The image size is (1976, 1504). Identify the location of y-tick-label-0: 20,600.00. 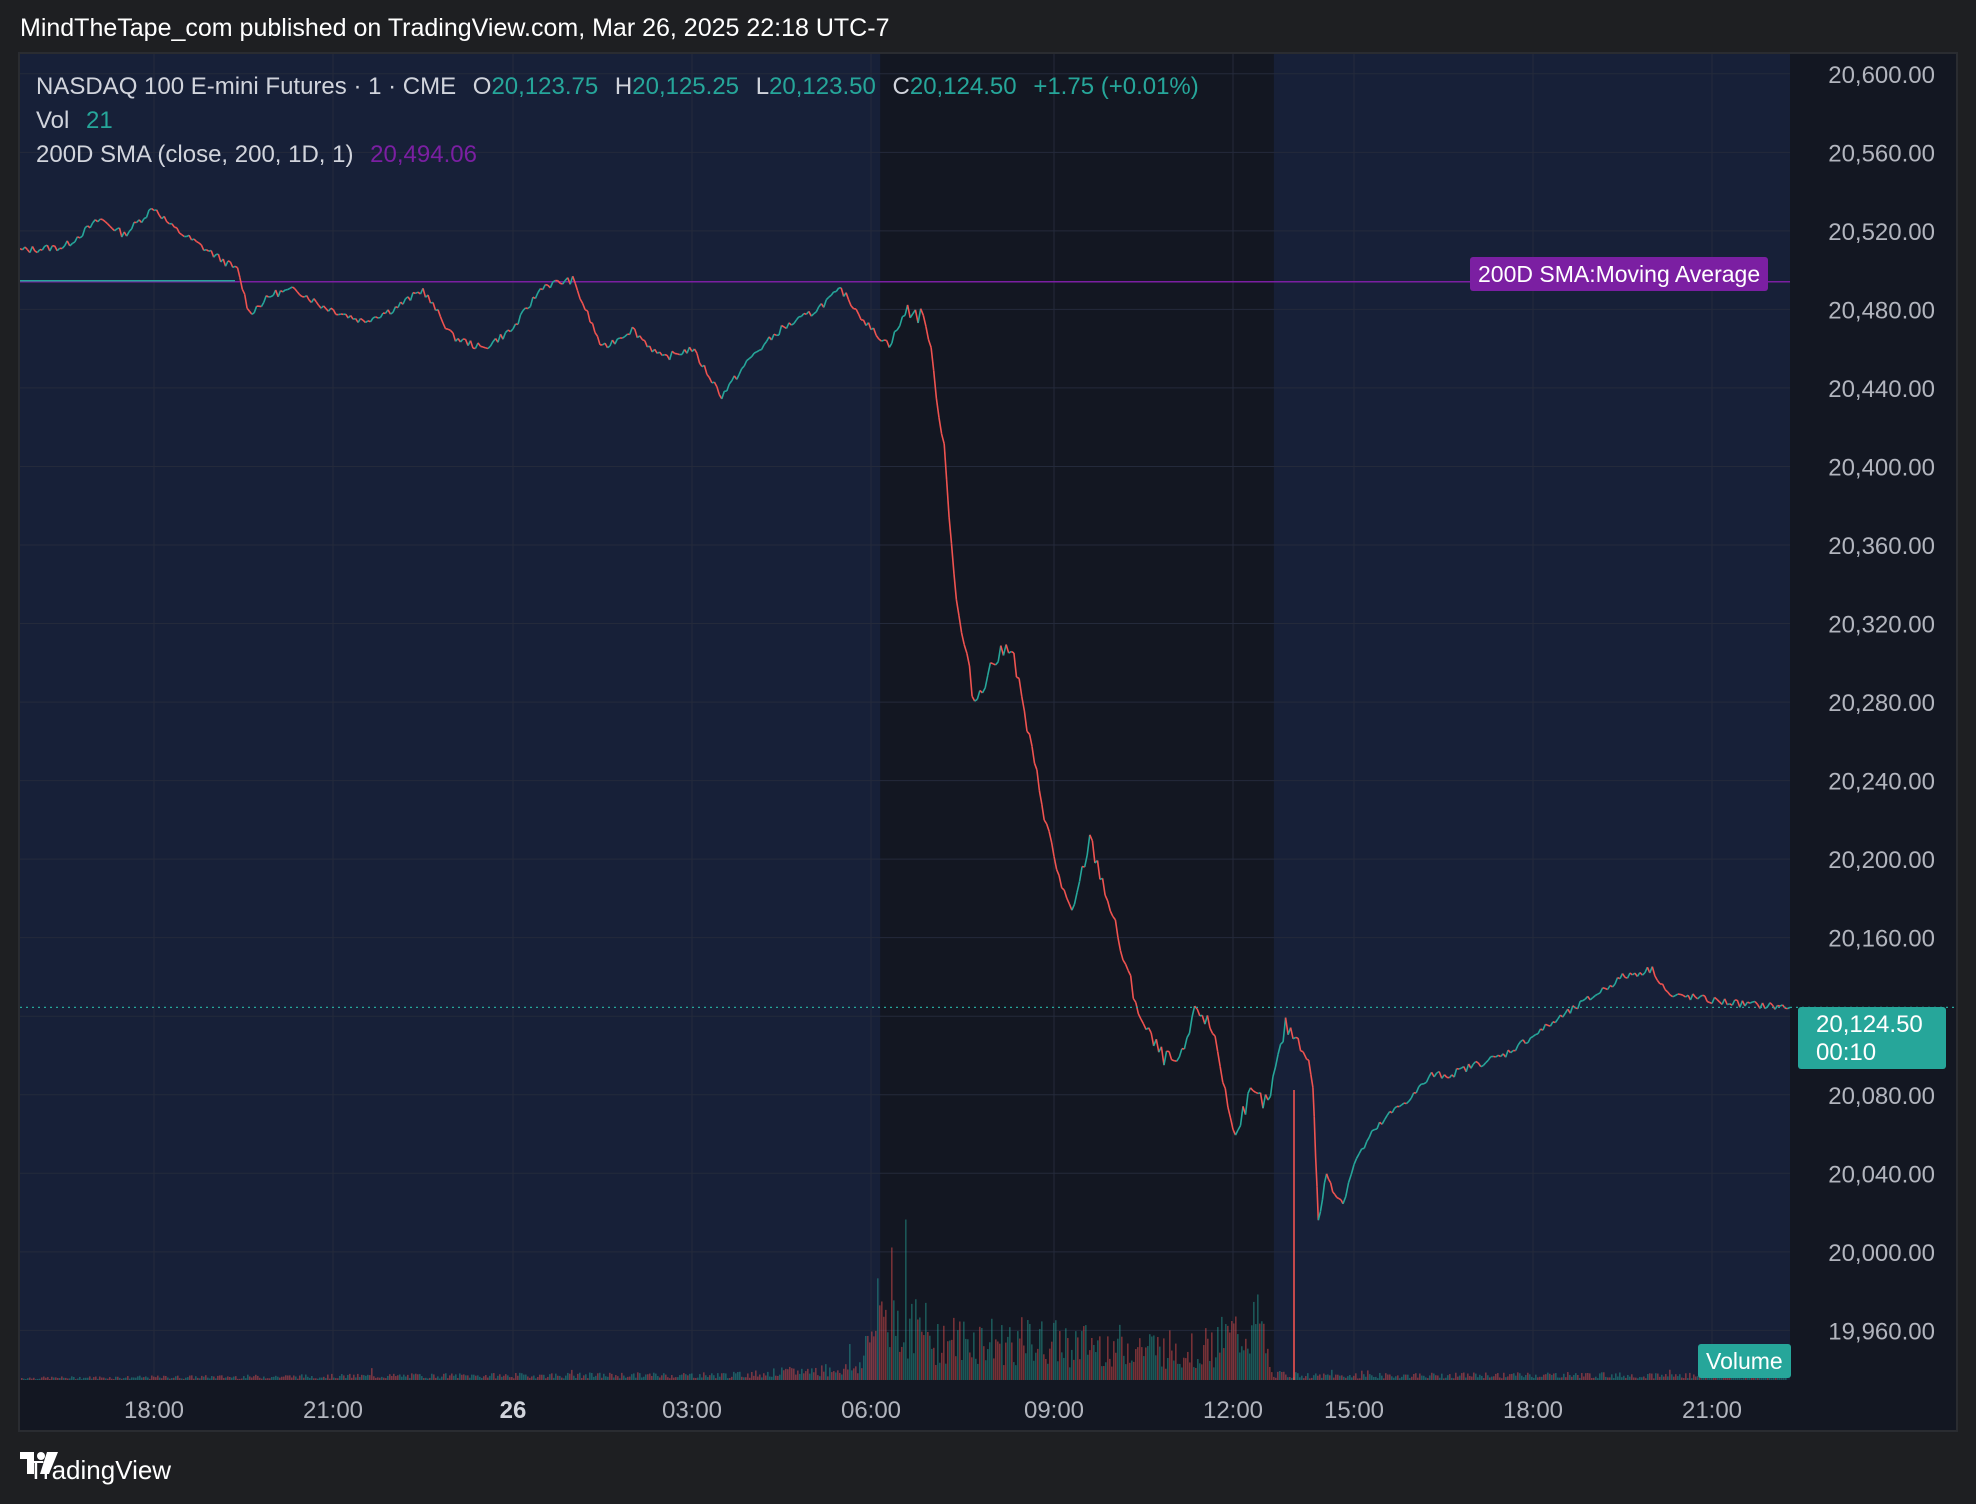
(1881, 75).